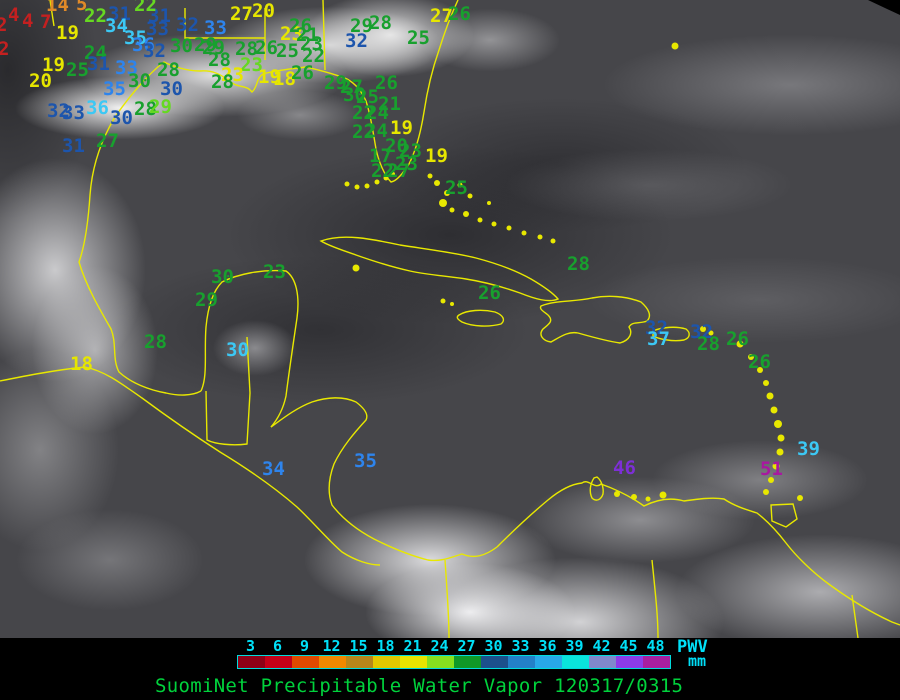  What do you see at coordinates (547, 646) in the screenshot?
I see `colorbar-tick-label: 36` at bounding box center [547, 646].